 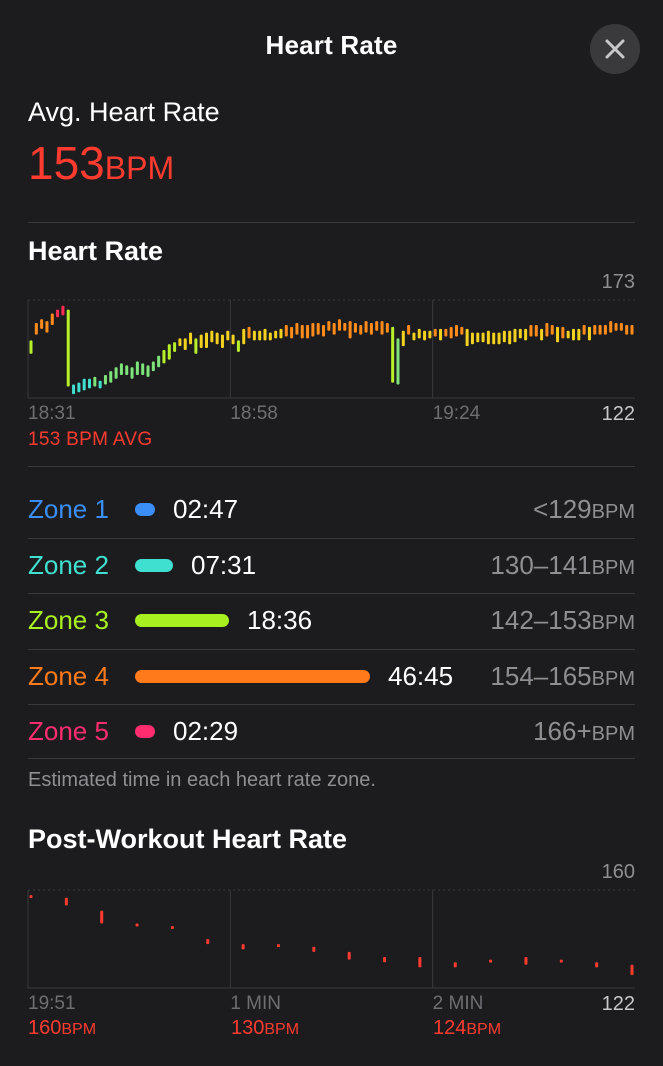 What do you see at coordinates (618, 872) in the screenshot?
I see `y-axis-max-label: 160` at bounding box center [618, 872].